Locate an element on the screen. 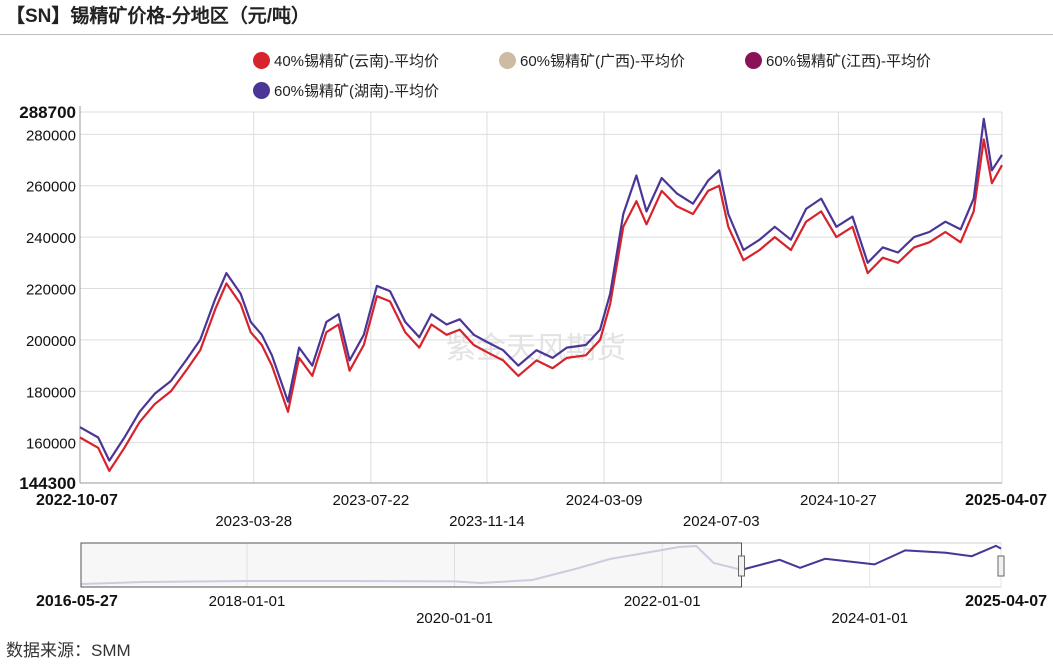 The width and height of the screenshot is (1053, 665). navigator-x-tick-label: 2025-04-07 is located at coordinates (1006, 601).